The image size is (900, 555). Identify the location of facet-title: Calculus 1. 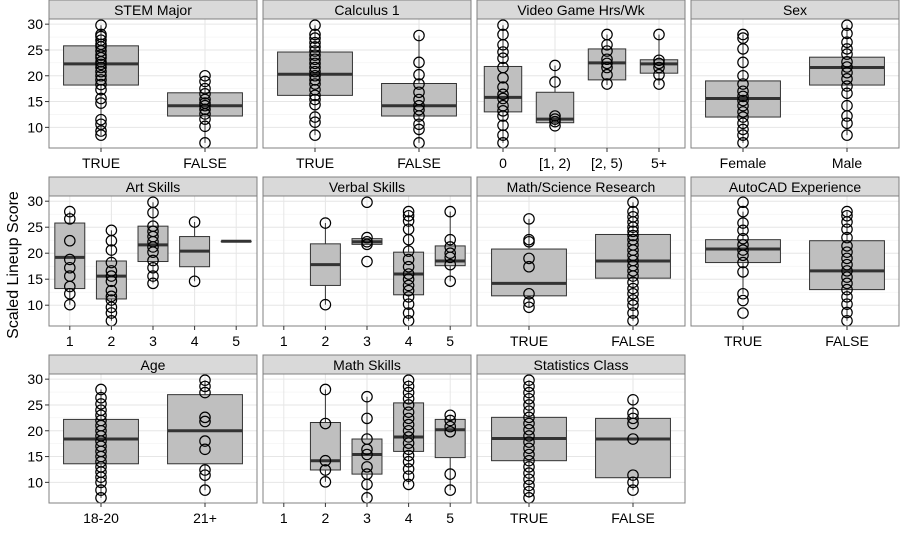
(367, 10).